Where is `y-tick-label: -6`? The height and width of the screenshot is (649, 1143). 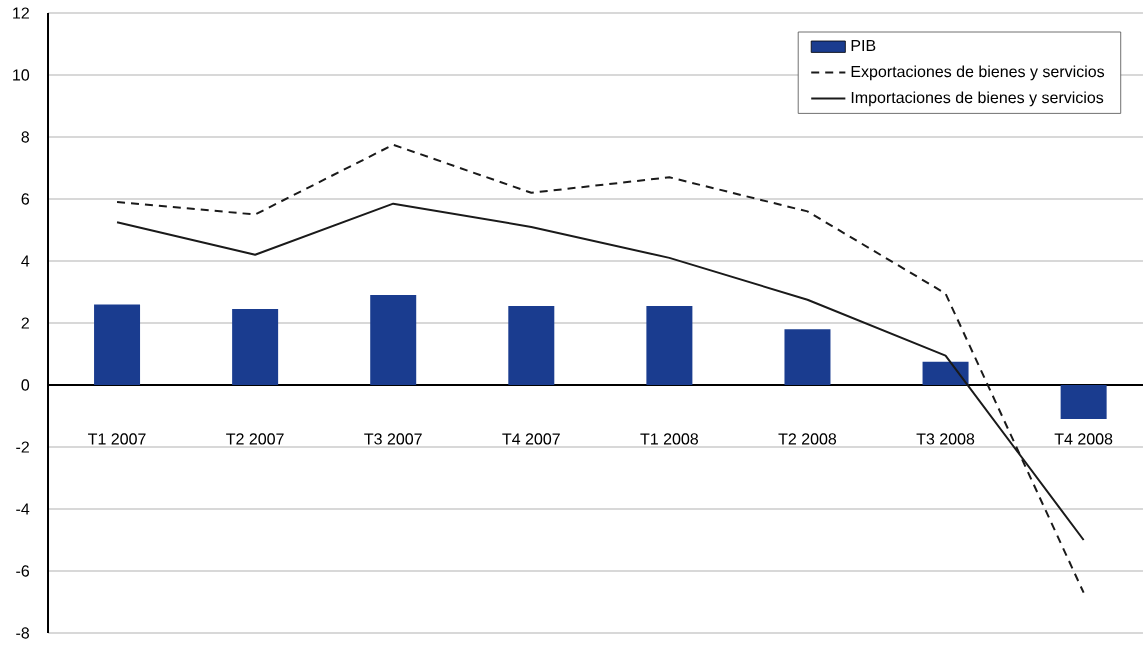 y-tick-label: -6 is located at coordinates (23, 571).